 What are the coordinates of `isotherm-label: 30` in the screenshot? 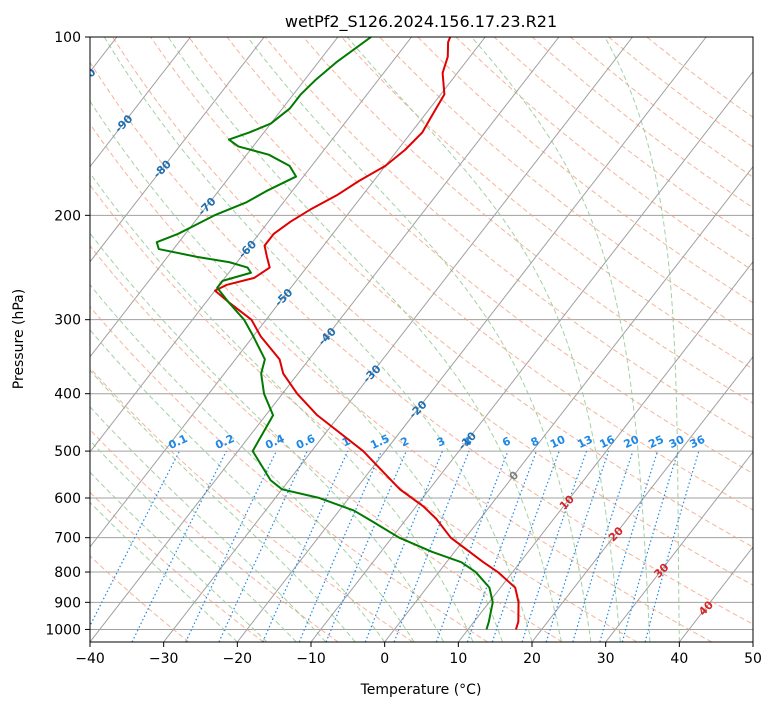 It's located at (661, 570).